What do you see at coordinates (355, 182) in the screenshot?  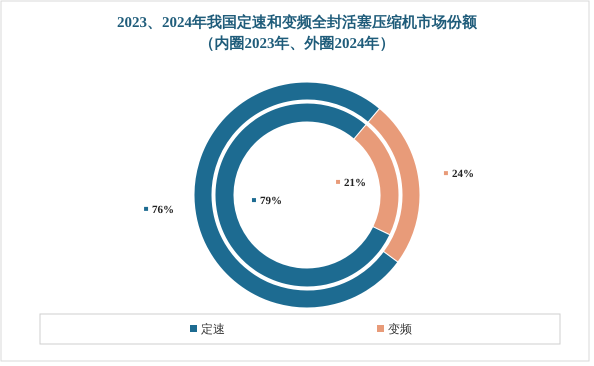 I see `data-label: 21%` at bounding box center [355, 182].